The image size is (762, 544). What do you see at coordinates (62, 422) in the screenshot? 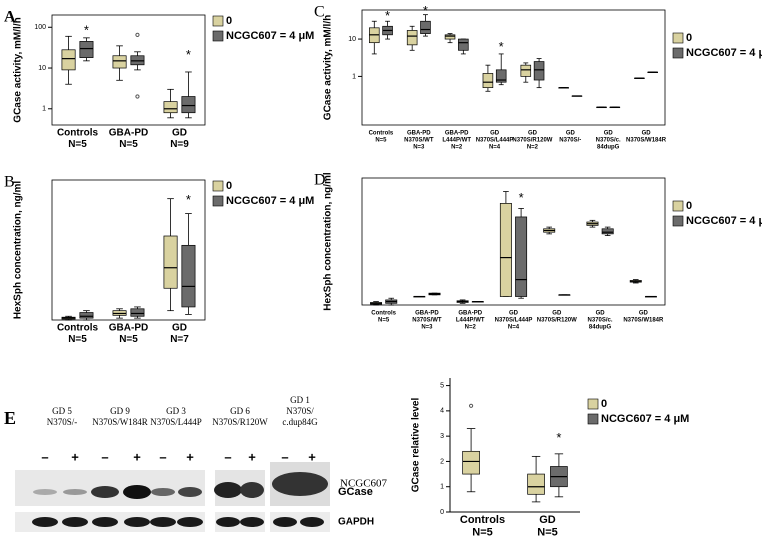
I see `lane-label: N370S/-` at bounding box center [62, 422].